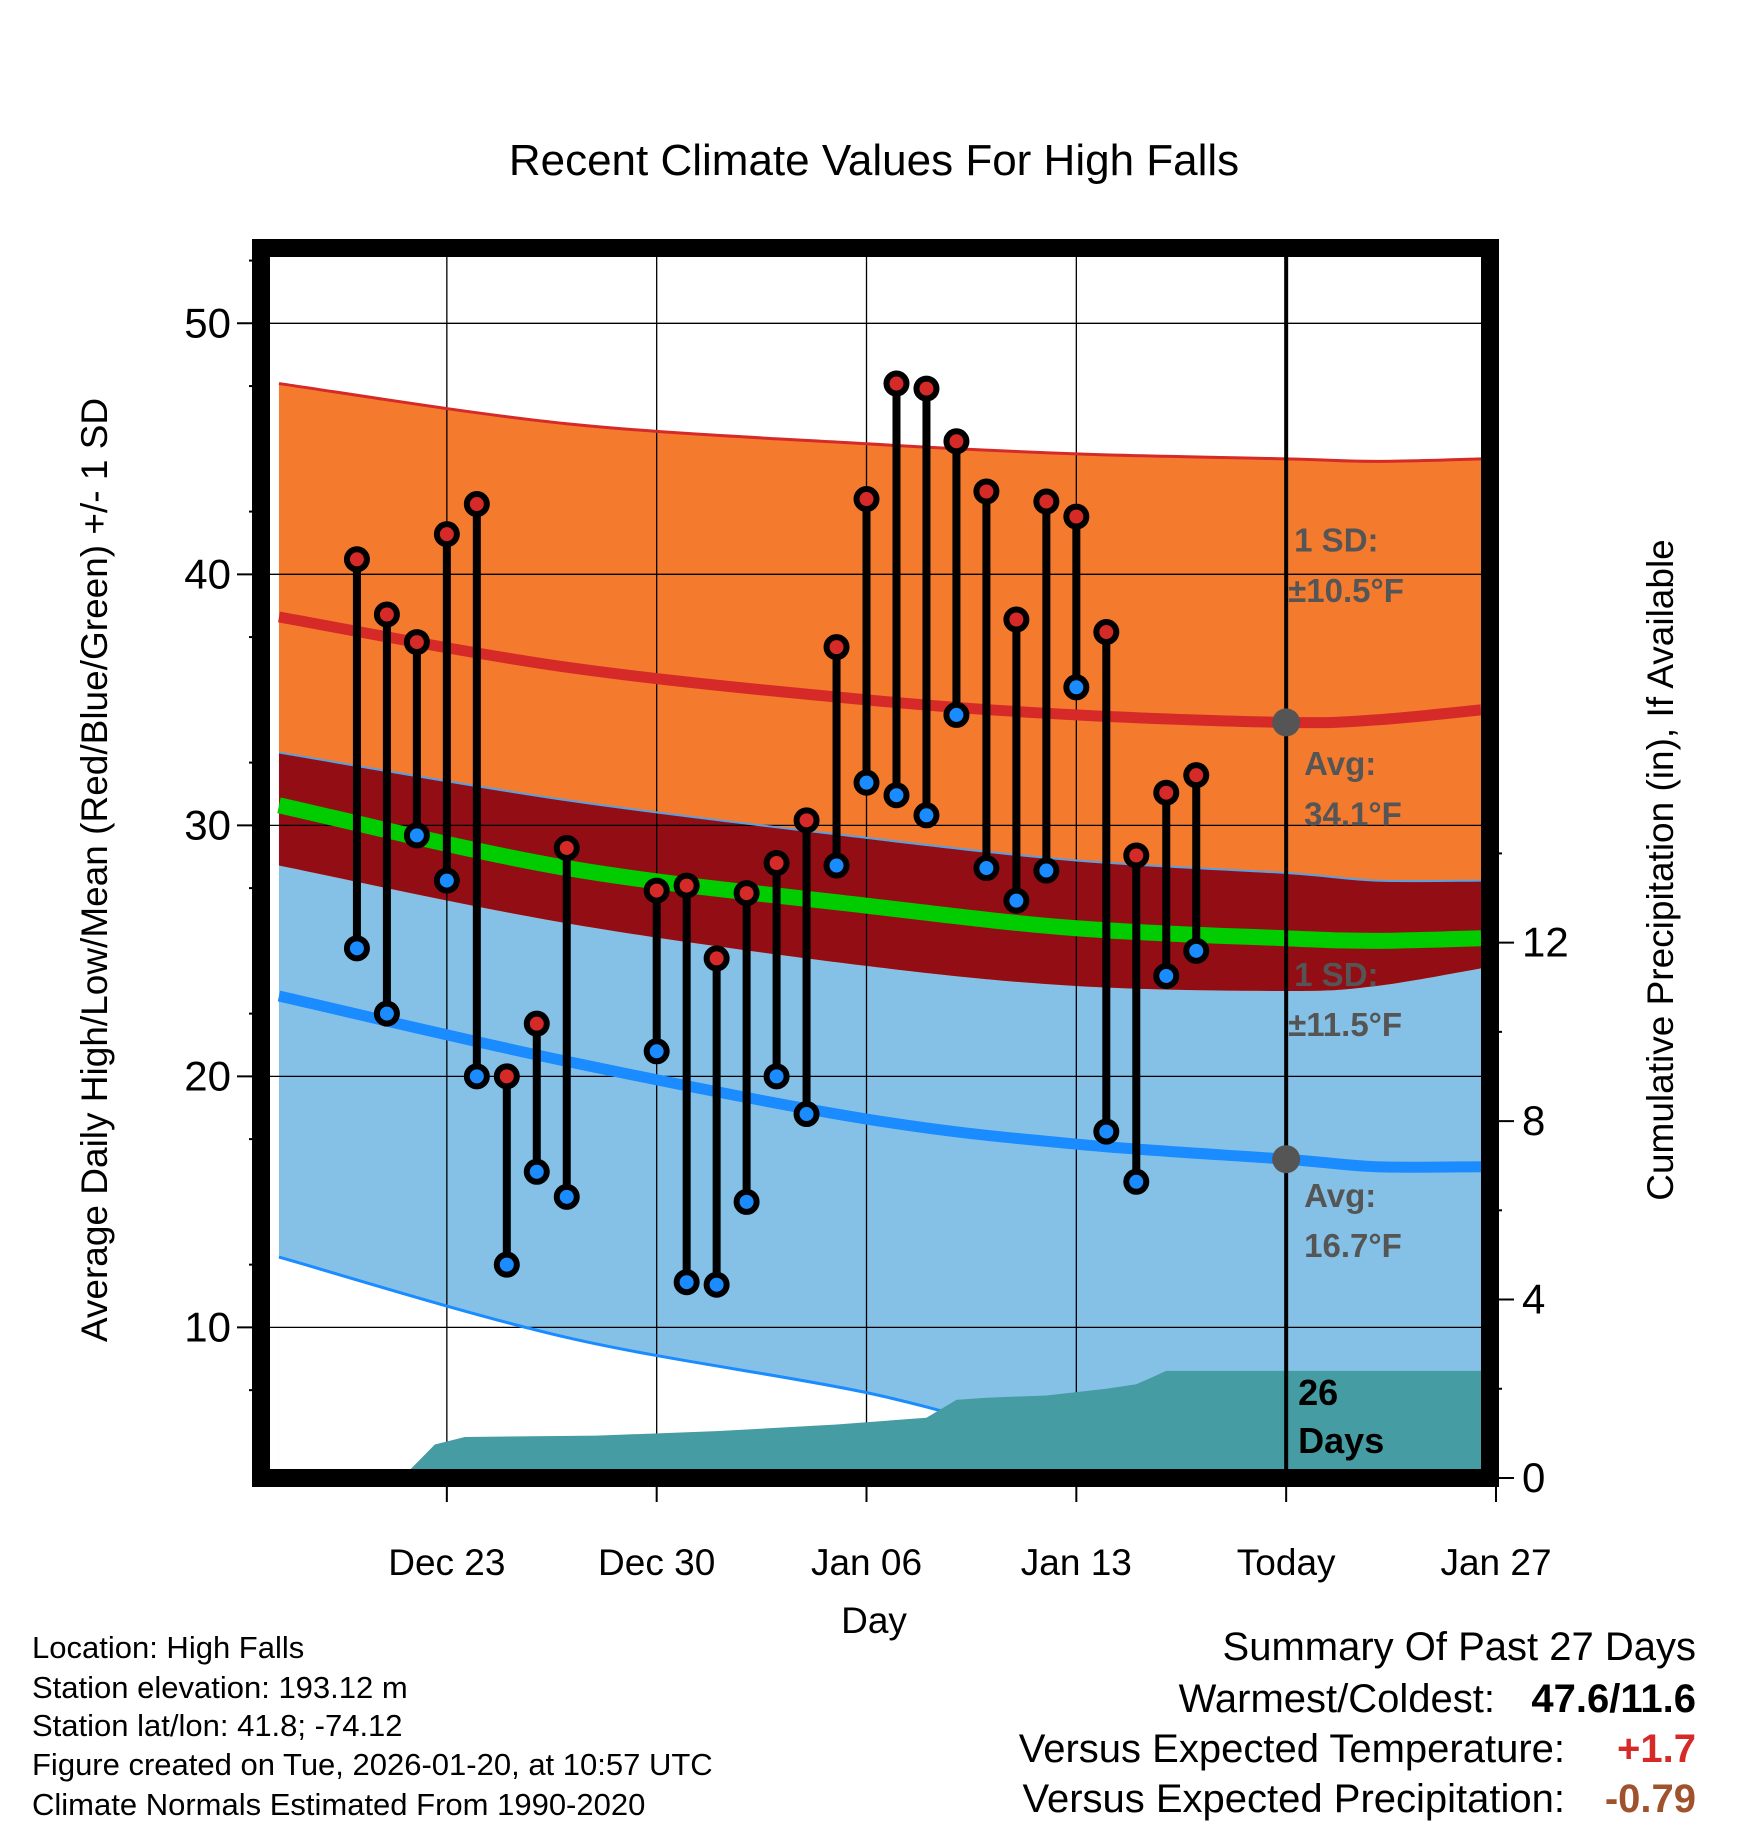 This screenshot has width=1748, height=1828. What do you see at coordinates (1545, 942) in the screenshot?
I see `y2-tick-label: 12` at bounding box center [1545, 942].